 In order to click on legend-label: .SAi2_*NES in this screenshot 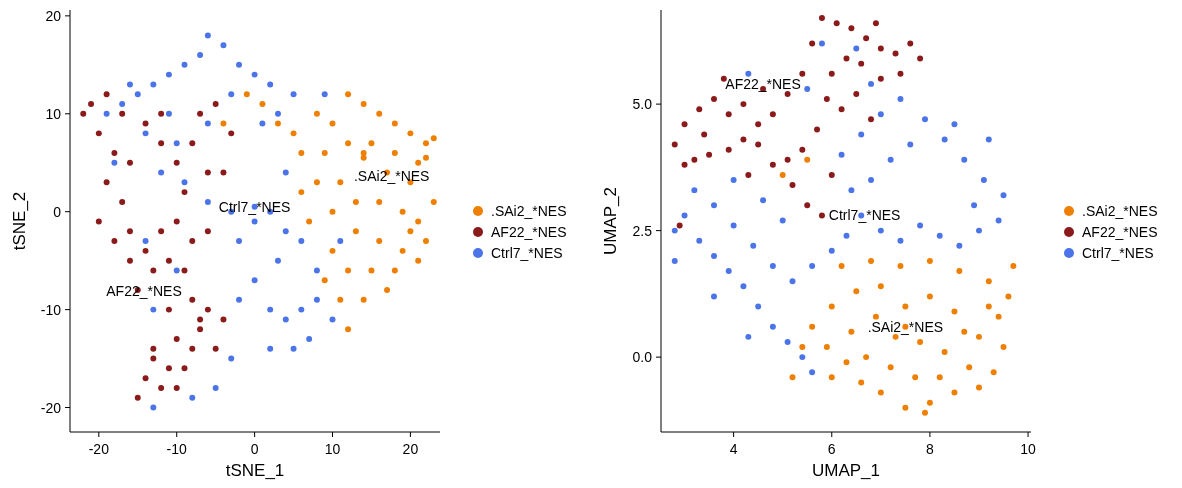, I will do `click(1120, 211)`.